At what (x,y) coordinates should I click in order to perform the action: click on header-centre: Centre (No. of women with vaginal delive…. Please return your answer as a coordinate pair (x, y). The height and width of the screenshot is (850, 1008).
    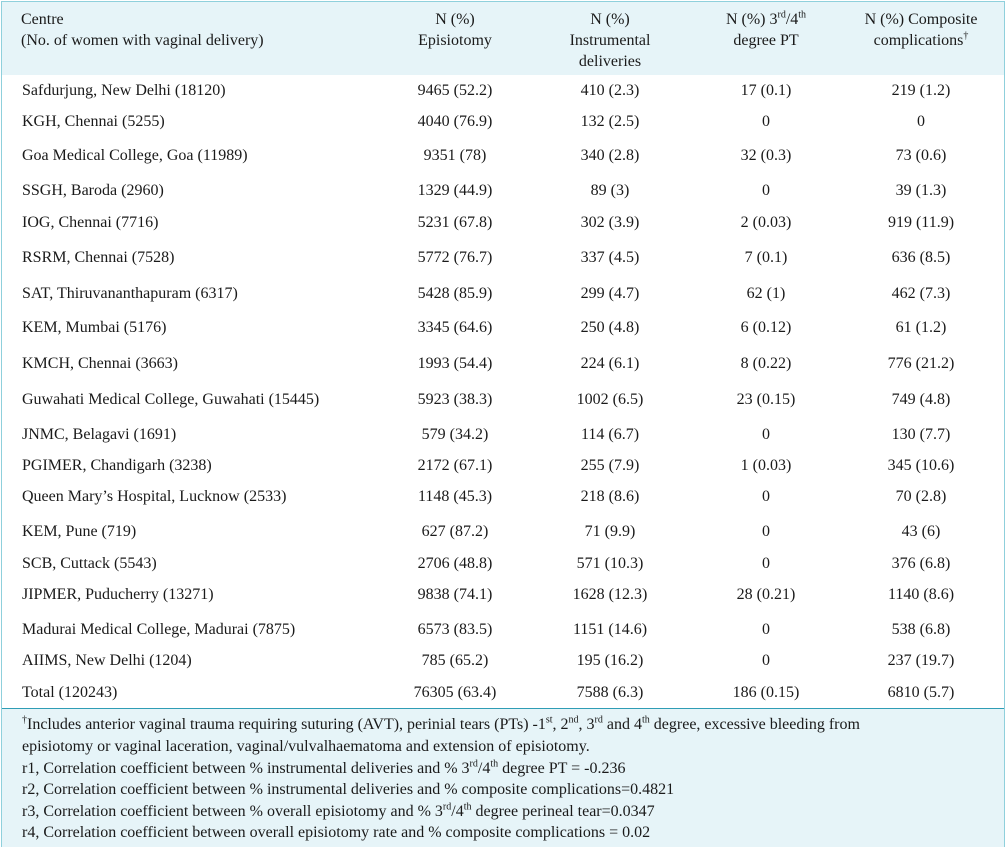
    Looking at the image, I should click on (142, 30).